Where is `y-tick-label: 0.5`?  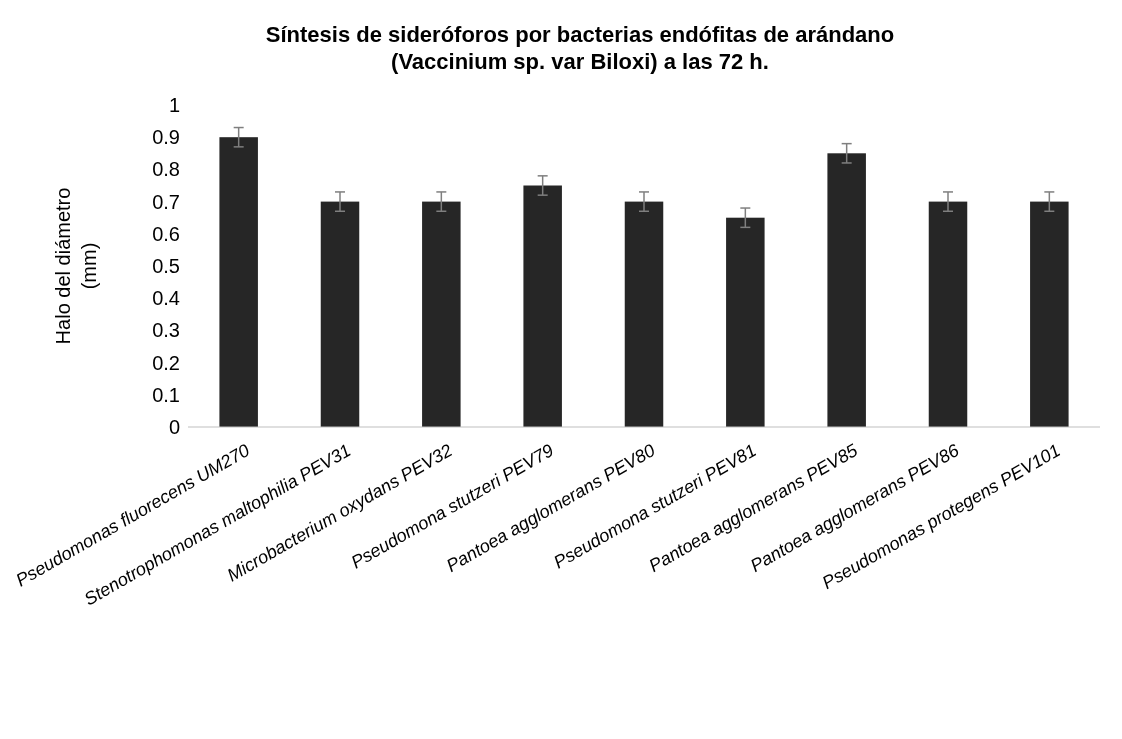
y-tick-label: 0.5 is located at coordinates (166, 266).